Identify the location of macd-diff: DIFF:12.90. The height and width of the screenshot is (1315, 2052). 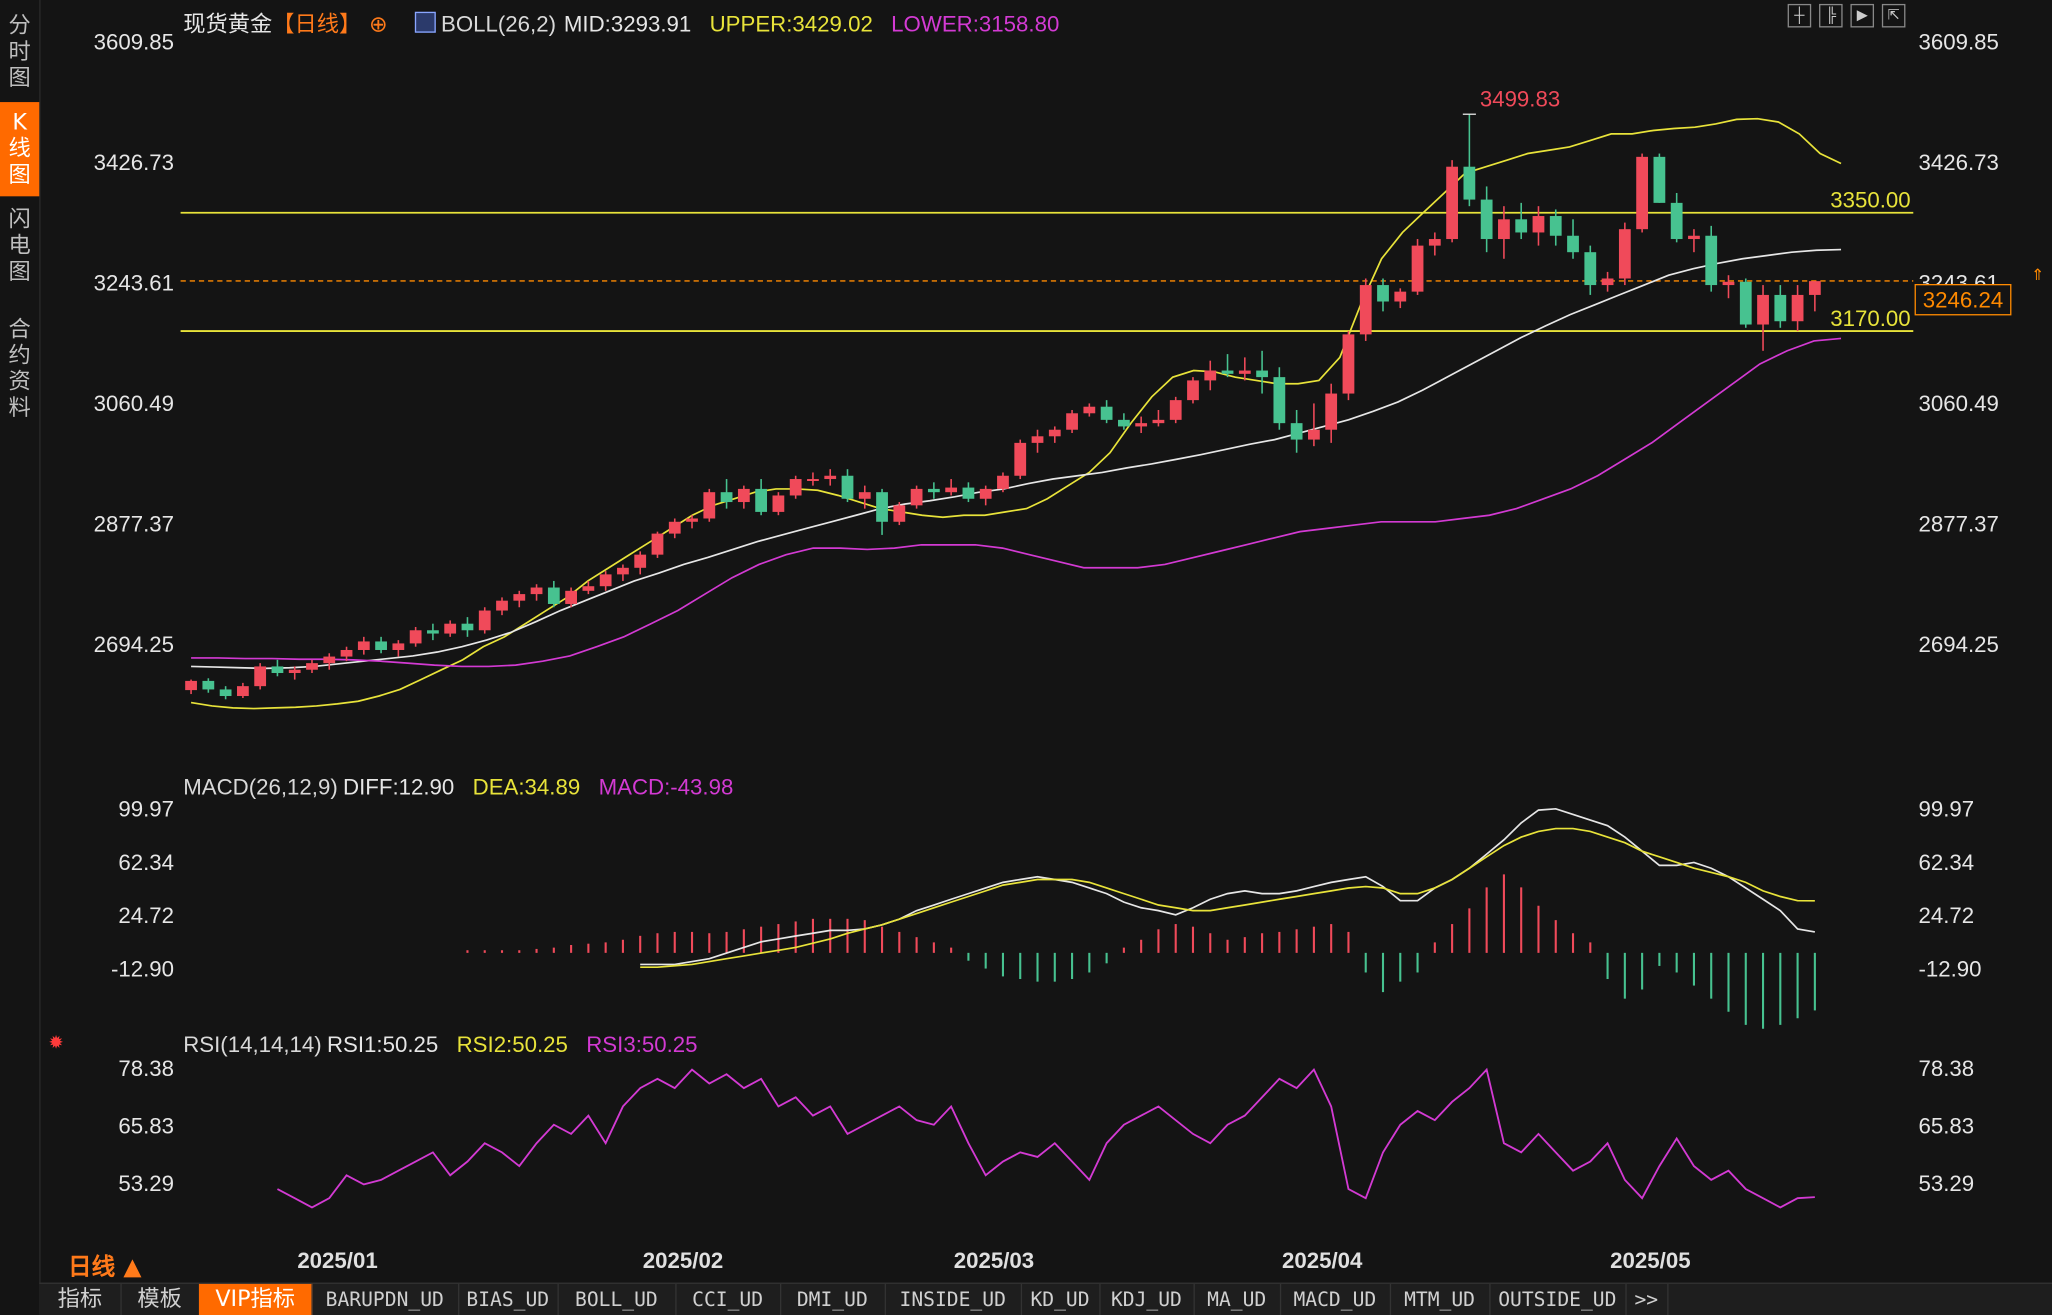
(399, 787).